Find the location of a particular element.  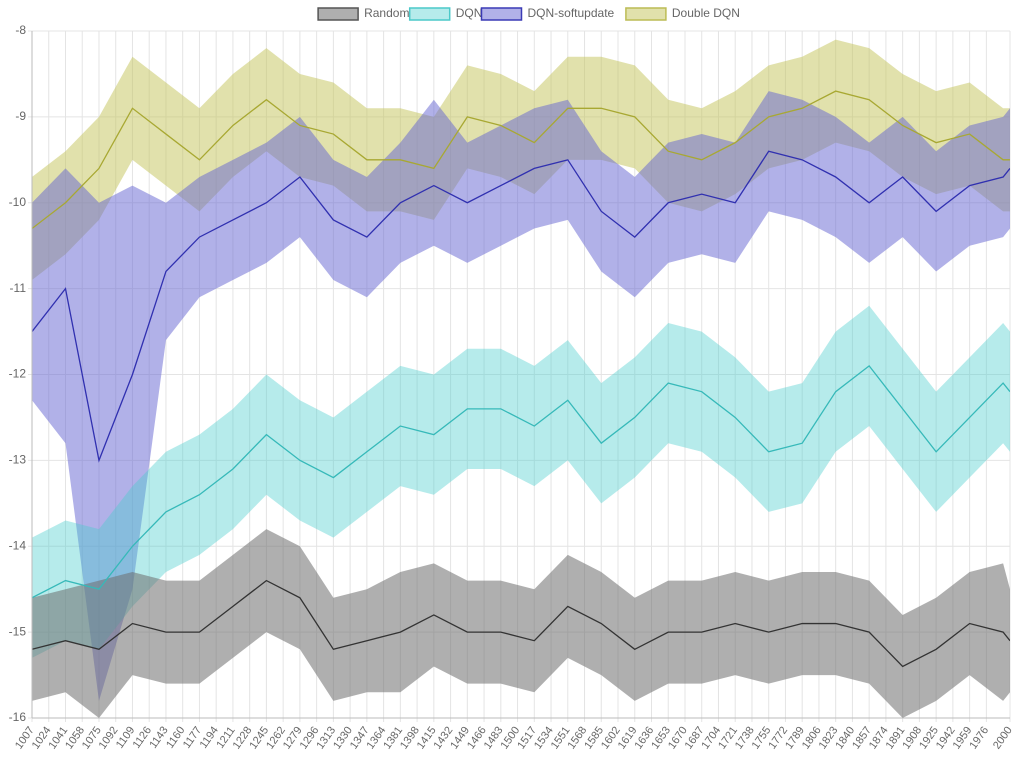

legend-label: Random is located at coordinates (386, 13).